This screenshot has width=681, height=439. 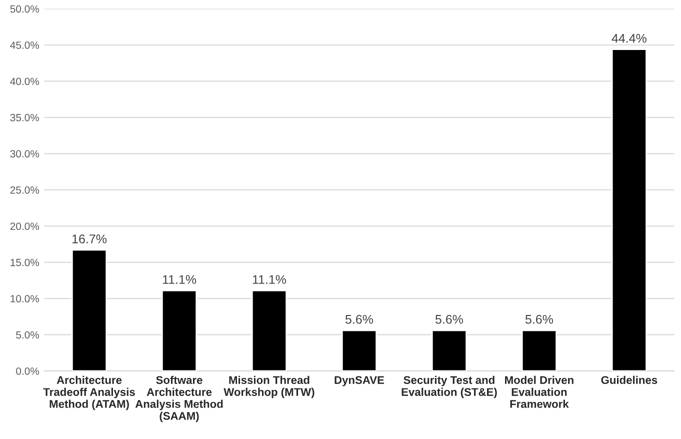 What do you see at coordinates (25, 298) in the screenshot?
I see `y-tick-label: 10.0%` at bounding box center [25, 298].